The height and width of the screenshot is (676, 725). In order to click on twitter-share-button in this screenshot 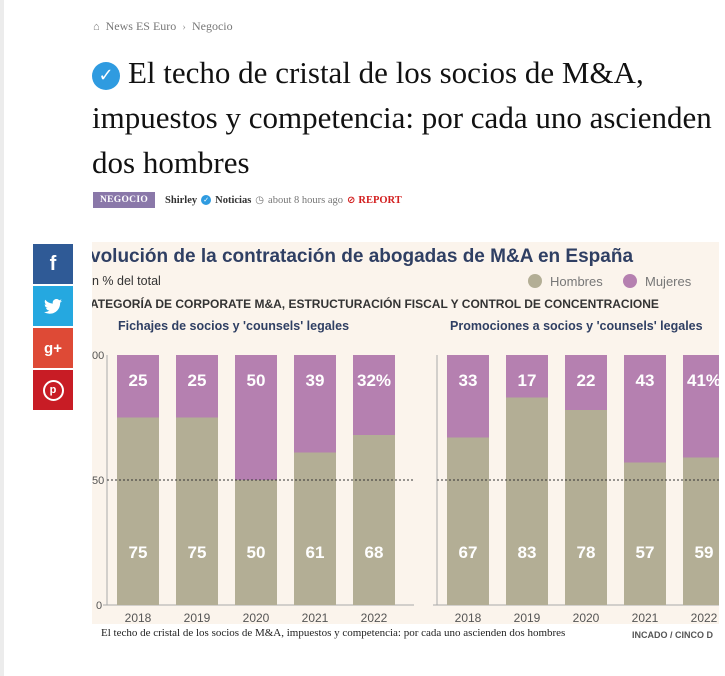, I will do `click(53, 306)`.